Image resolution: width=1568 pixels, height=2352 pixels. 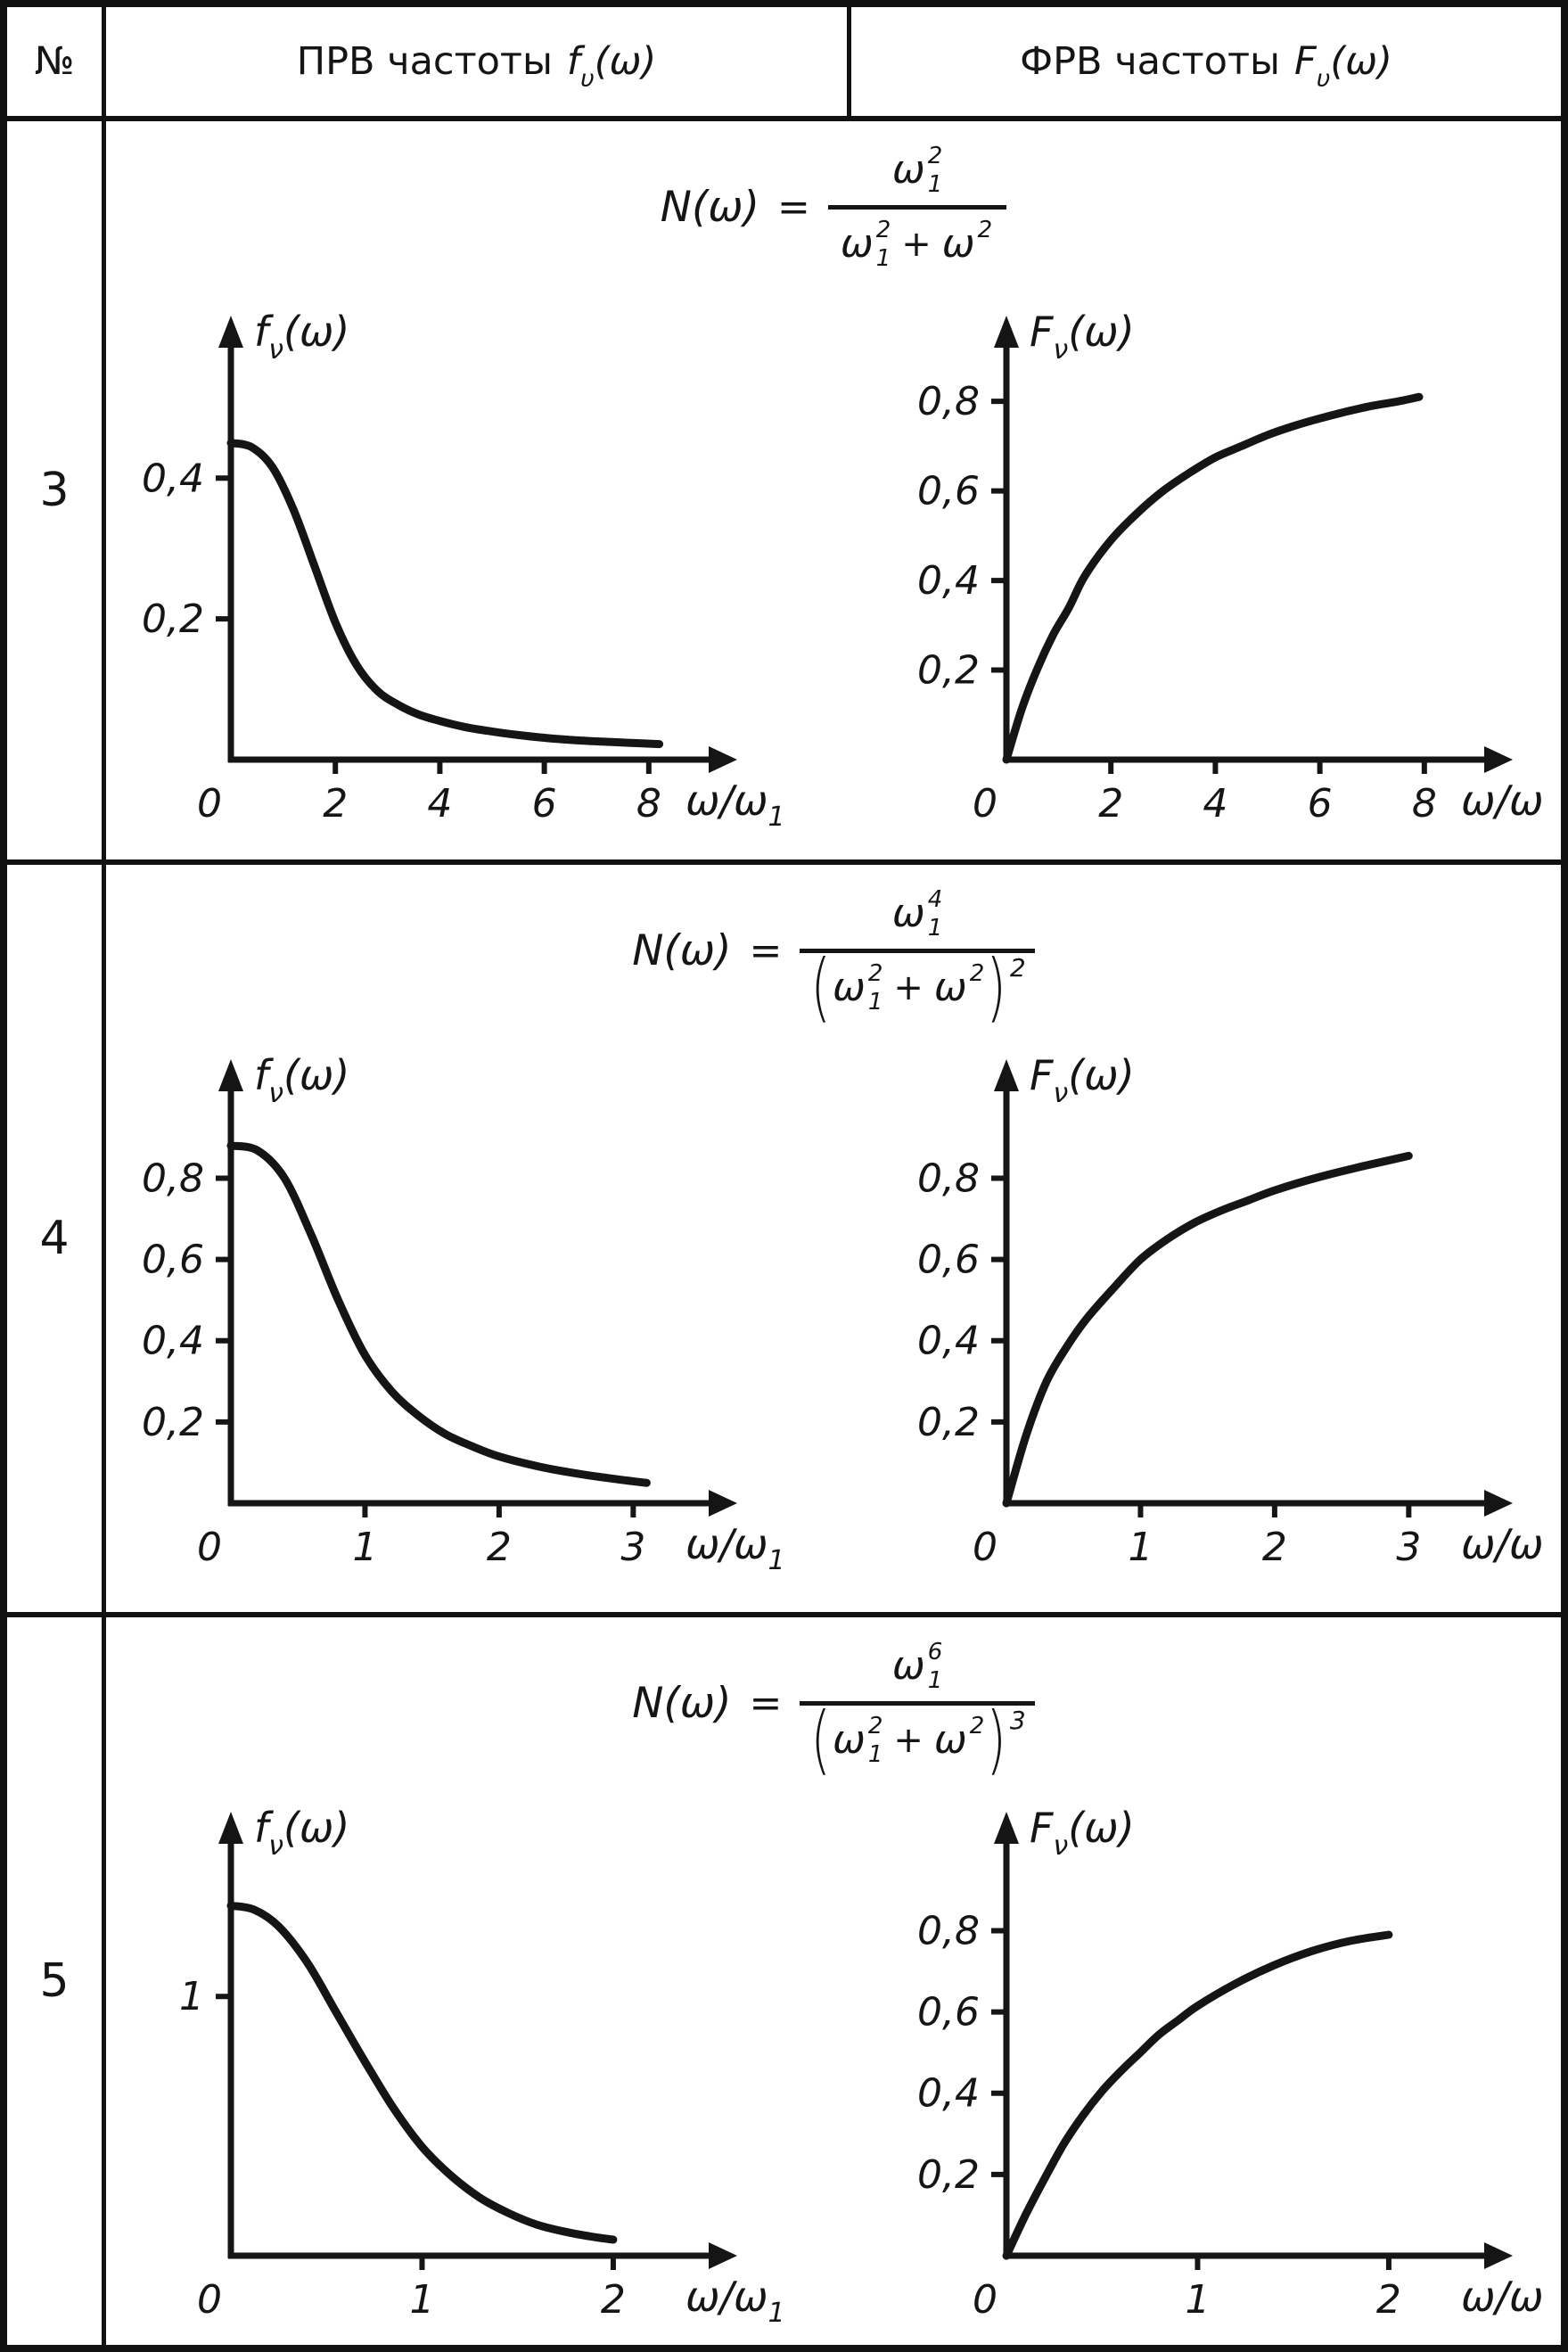 I want to click on row-number-cell: 5, so click(x=57, y=1981).